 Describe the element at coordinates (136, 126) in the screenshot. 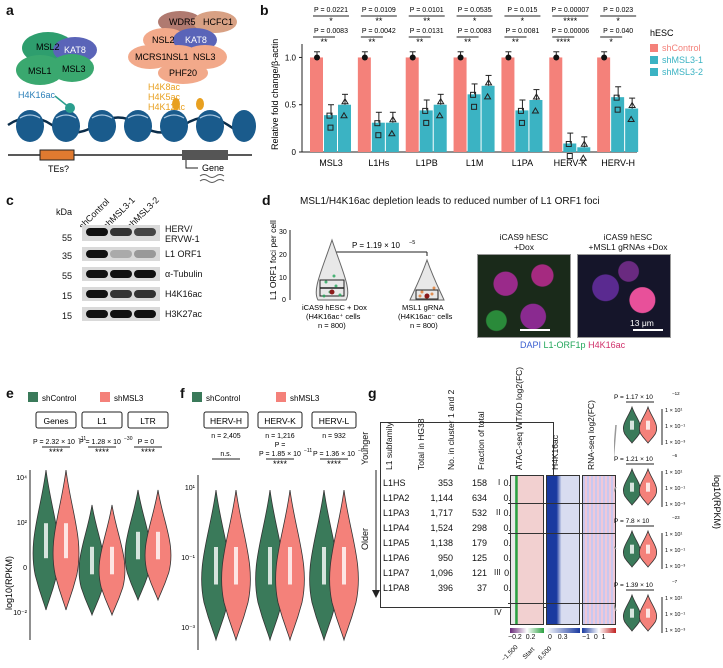

I see `nucleosomes` at that location.